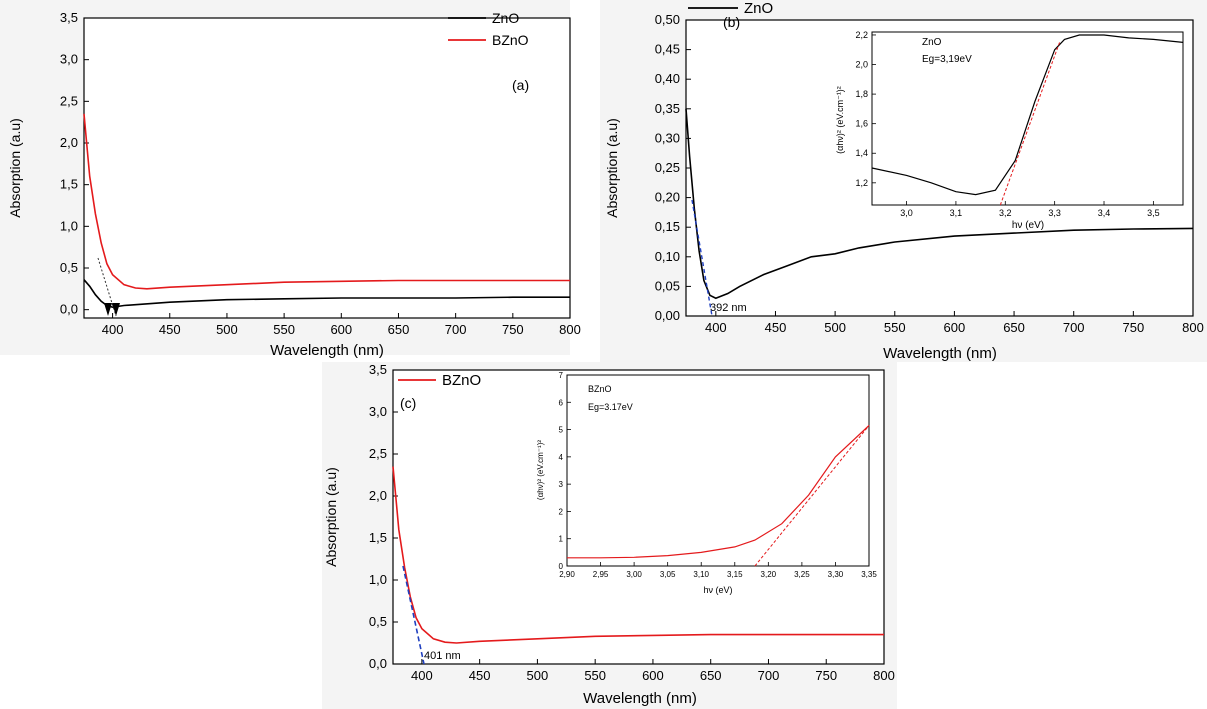 The height and width of the screenshot is (709, 1207). What do you see at coordinates (667, 78) in the screenshot?
I see `y-tick-label: 0,40` at bounding box center [667, 78].